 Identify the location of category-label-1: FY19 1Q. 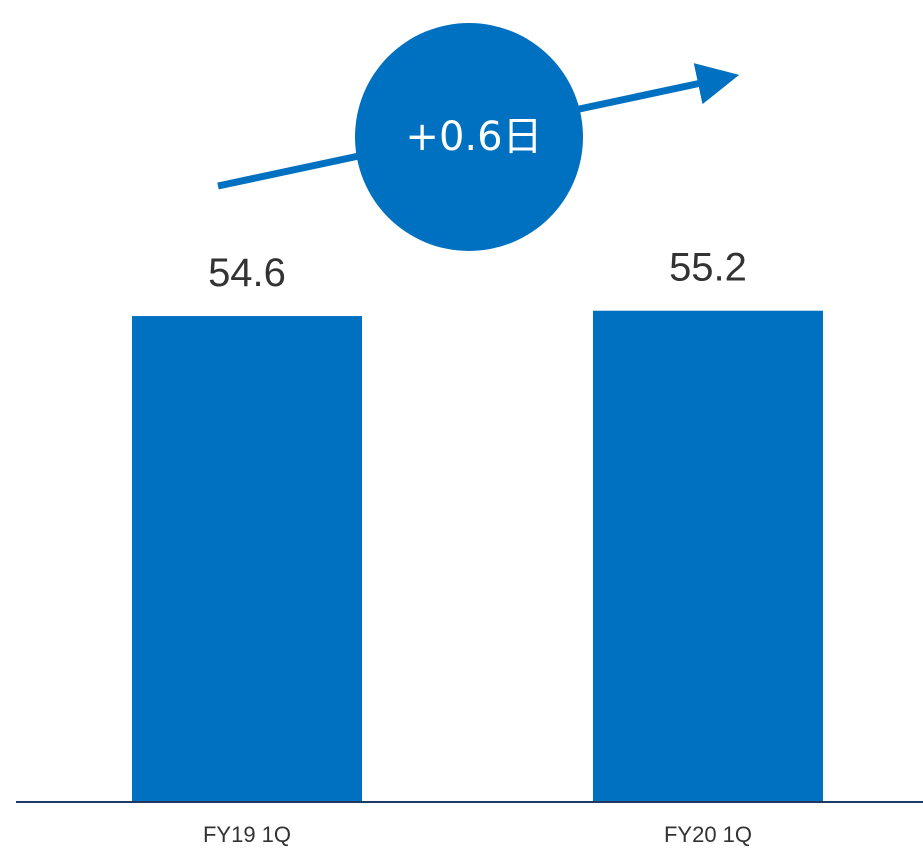
(247, 834).